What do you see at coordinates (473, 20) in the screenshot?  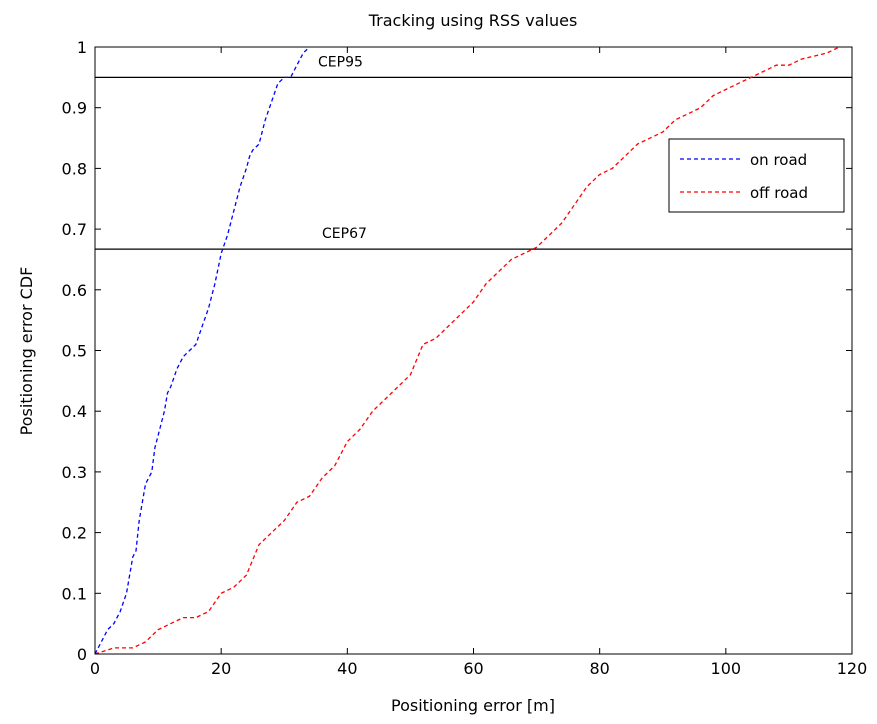 I see `chart-title: Tracking using RSS values` at bounding box center [473, 20].